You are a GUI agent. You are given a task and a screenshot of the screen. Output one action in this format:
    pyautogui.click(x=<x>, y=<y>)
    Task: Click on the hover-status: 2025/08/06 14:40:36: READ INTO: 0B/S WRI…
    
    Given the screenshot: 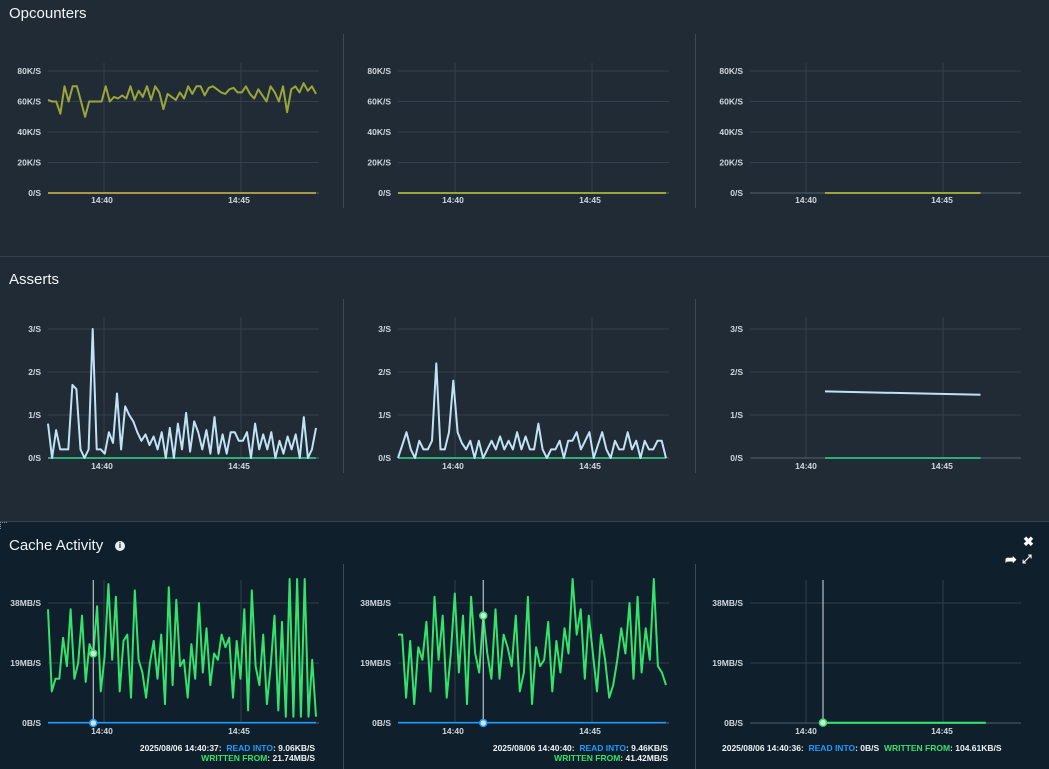 What is the action you would take?
    pyautogui.click(x=862, y=748)
    